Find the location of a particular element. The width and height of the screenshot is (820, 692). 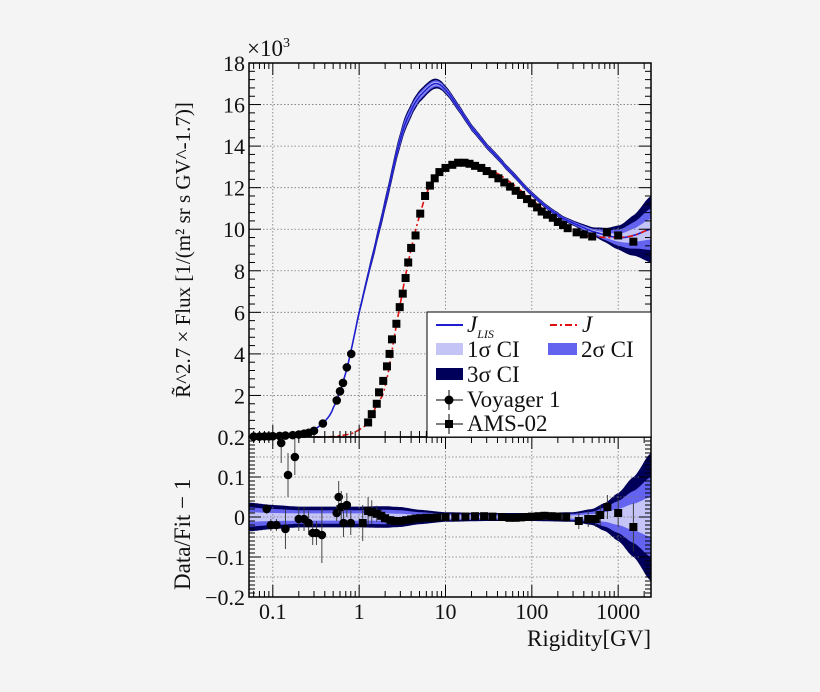

x-tick-label: 1000 is located at coordinates (618, 611).